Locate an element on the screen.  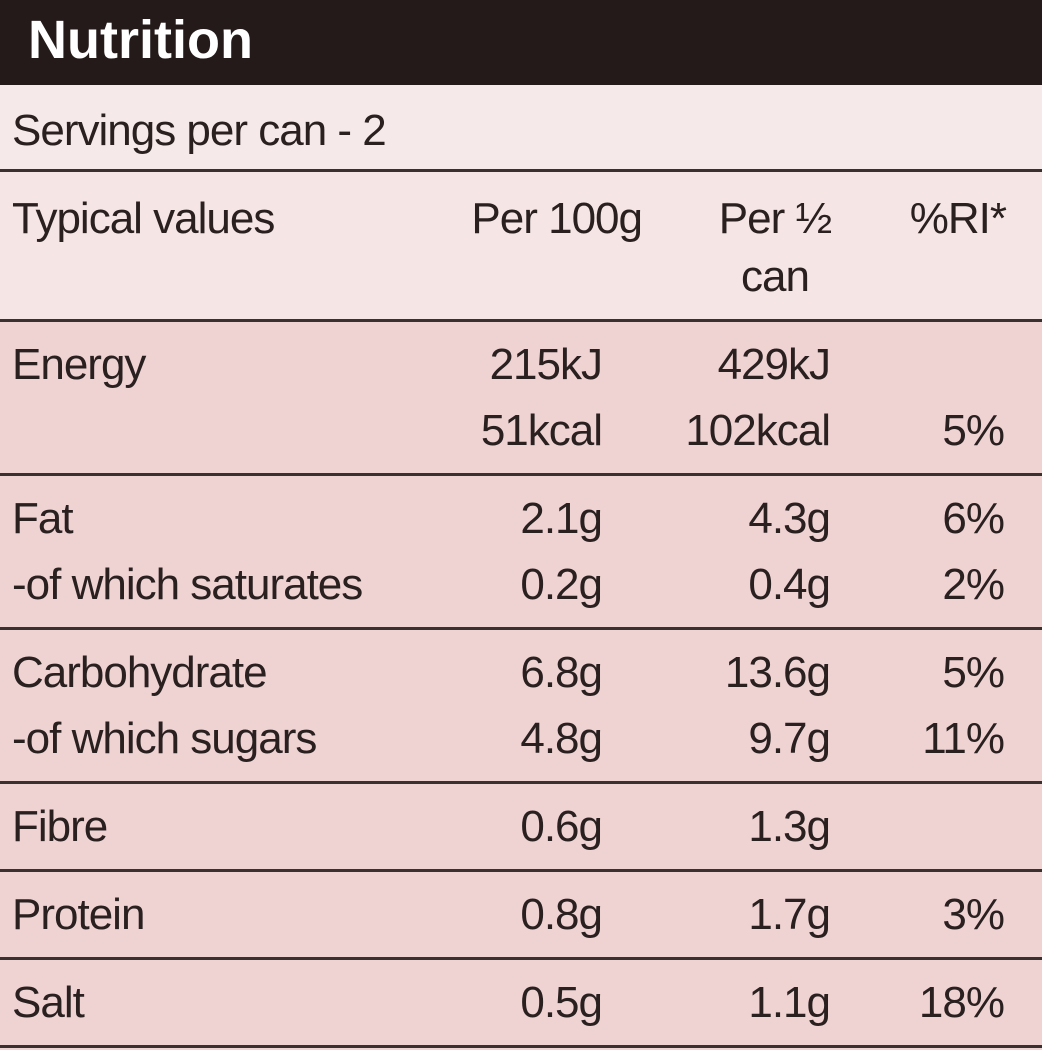
row: Salt 0.5g 1.1g 18% is located at coordinates (521, 1003).